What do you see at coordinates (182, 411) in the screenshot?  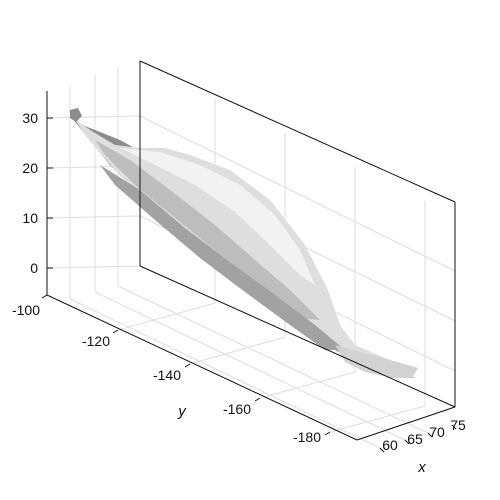 I see `y-axis-label: y` at bounding box center [182, 411].